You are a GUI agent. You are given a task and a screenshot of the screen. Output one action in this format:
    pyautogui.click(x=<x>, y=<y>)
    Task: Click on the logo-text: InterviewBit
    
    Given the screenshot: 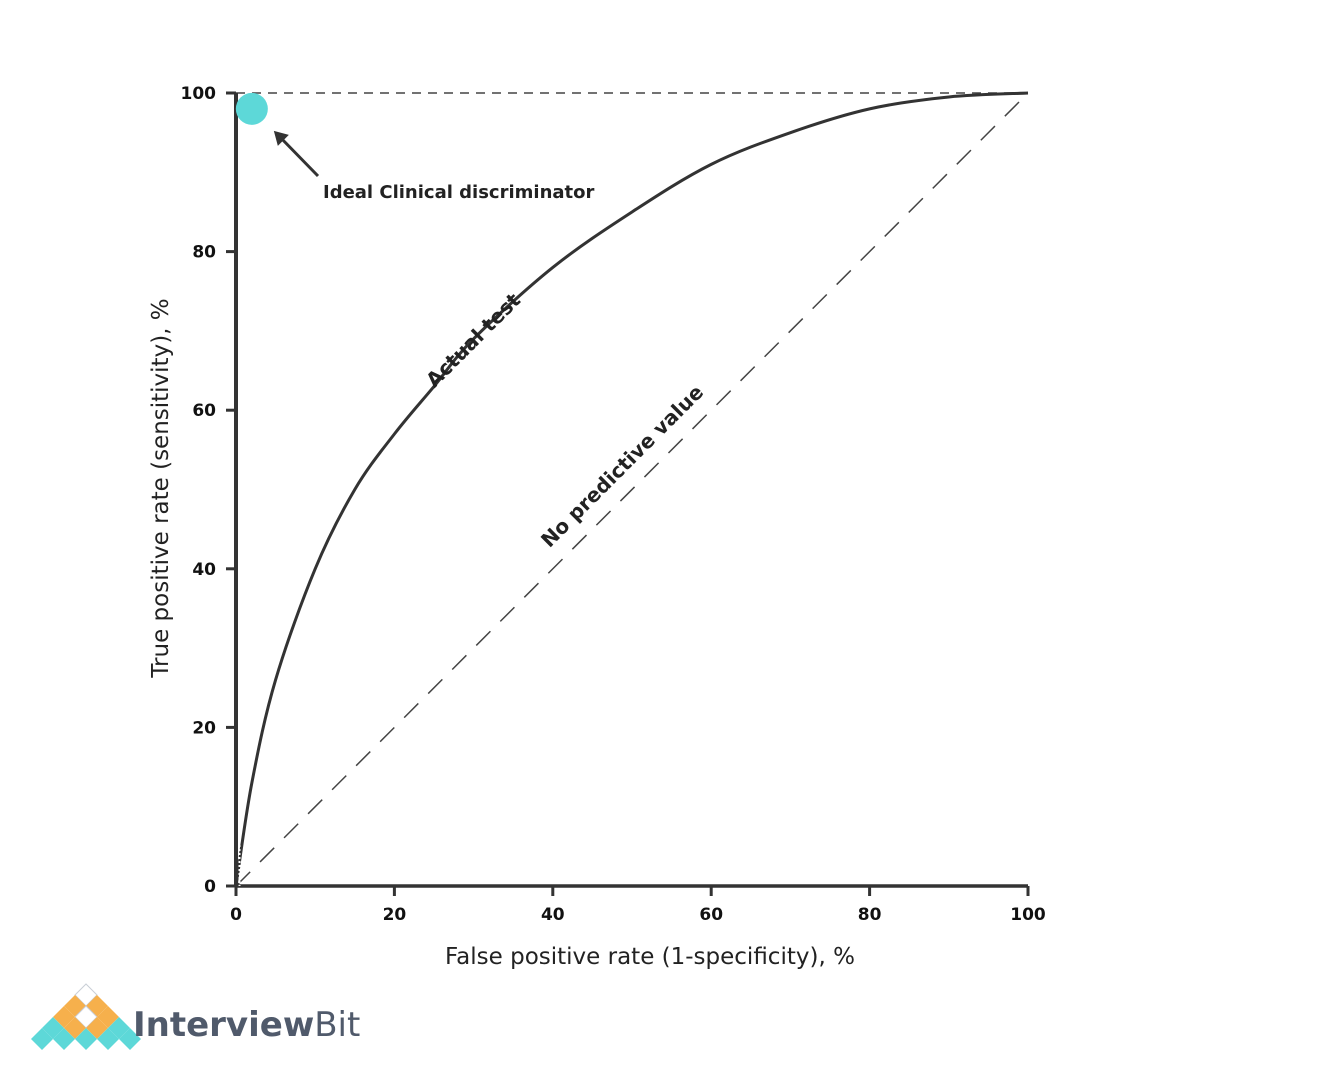 What is the action you would take?
    pyautogui.click(x=246, y=1025)
    